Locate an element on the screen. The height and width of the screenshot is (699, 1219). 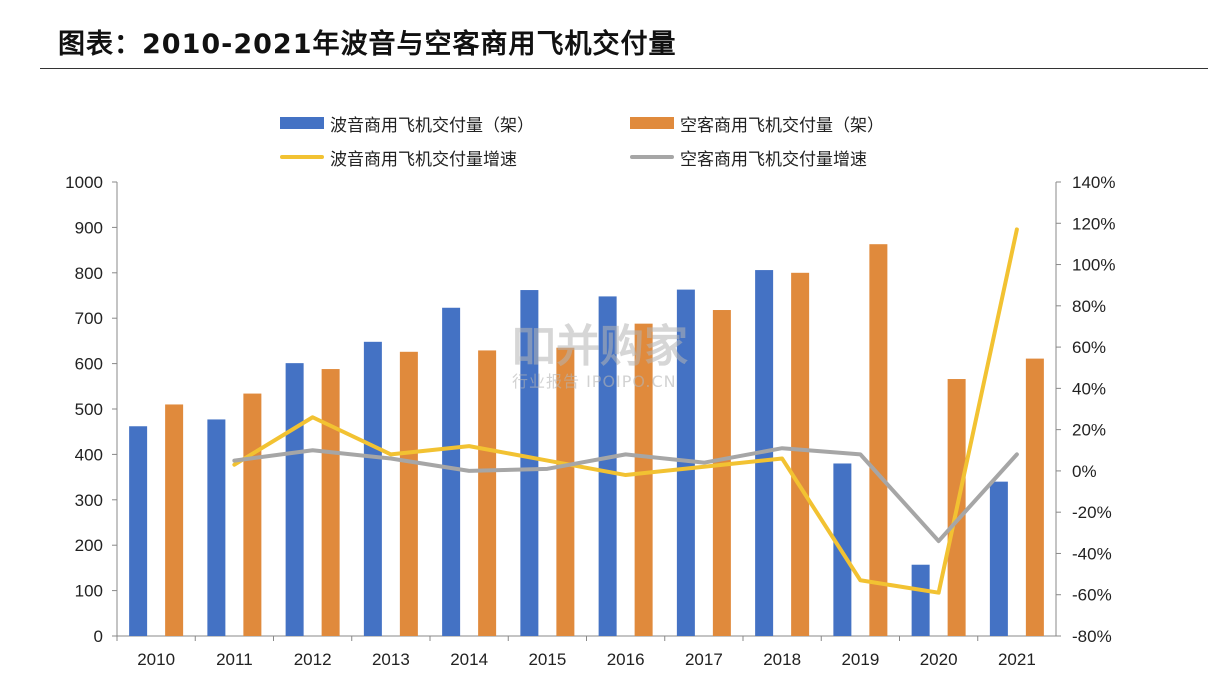
y-right-tick-label: 0% is located at coordinates (1084, 471).